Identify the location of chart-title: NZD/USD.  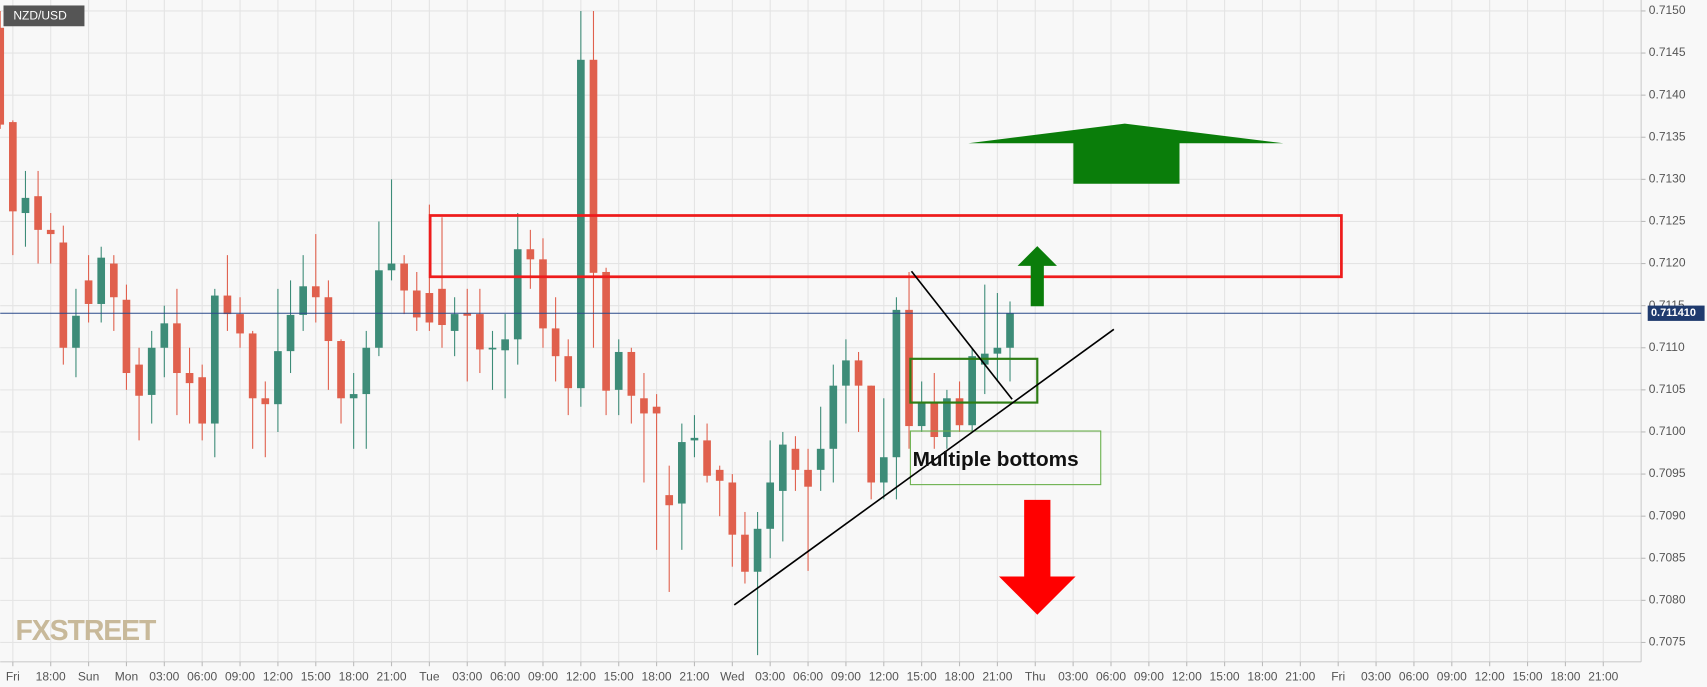
(40, 16).